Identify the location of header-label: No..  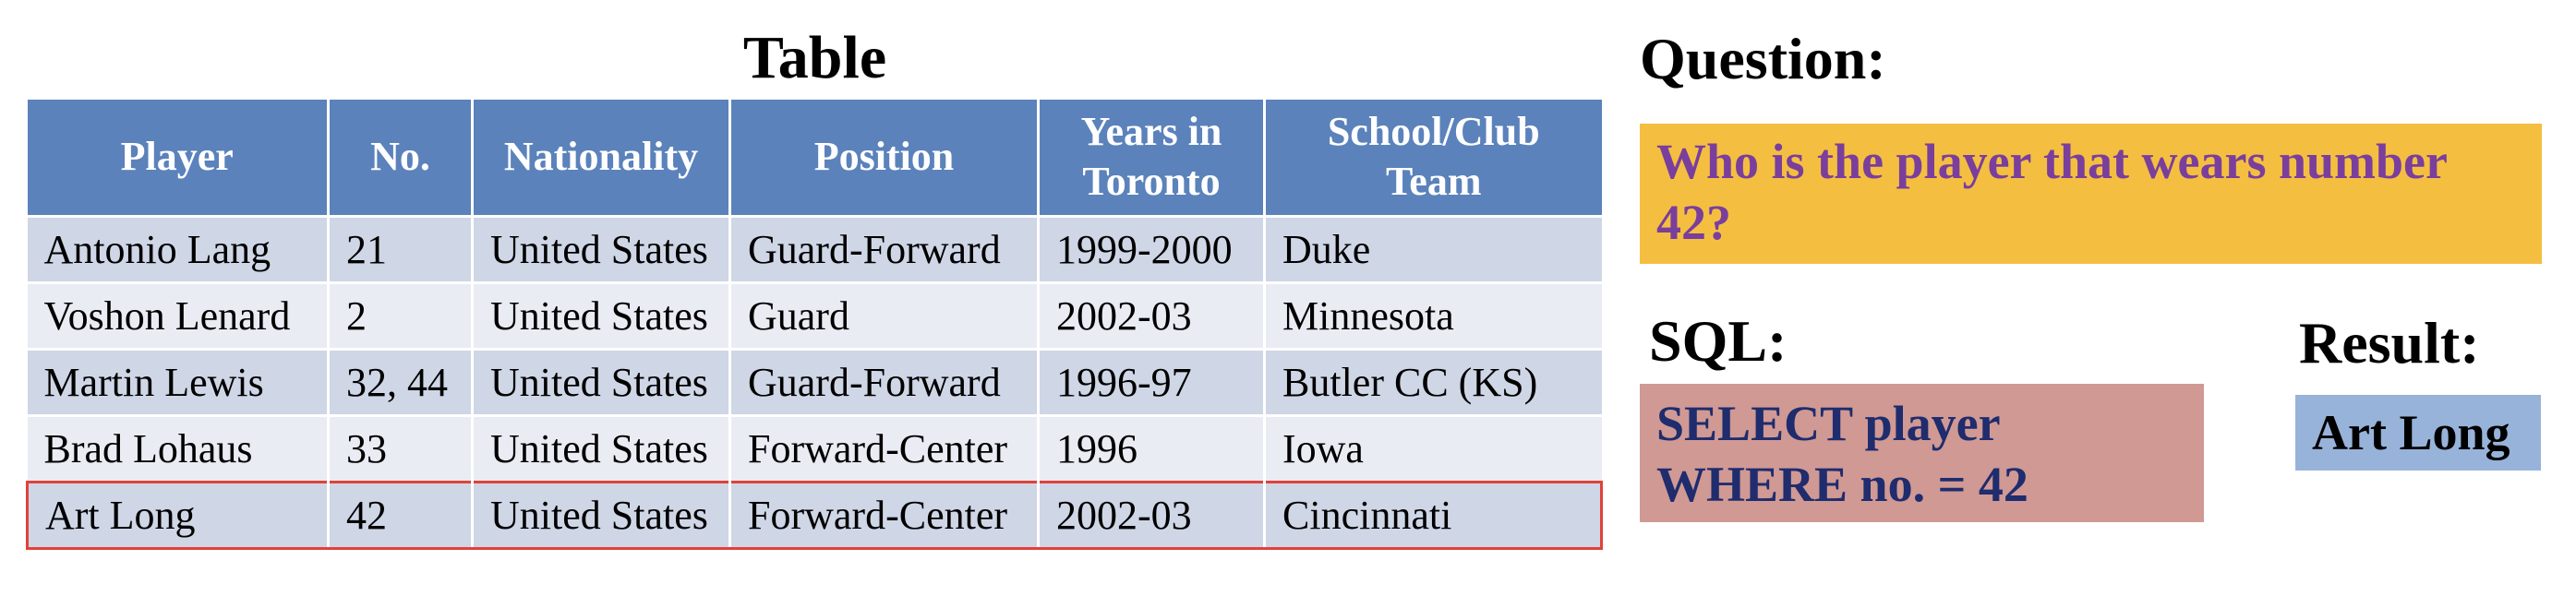
(400, 157).